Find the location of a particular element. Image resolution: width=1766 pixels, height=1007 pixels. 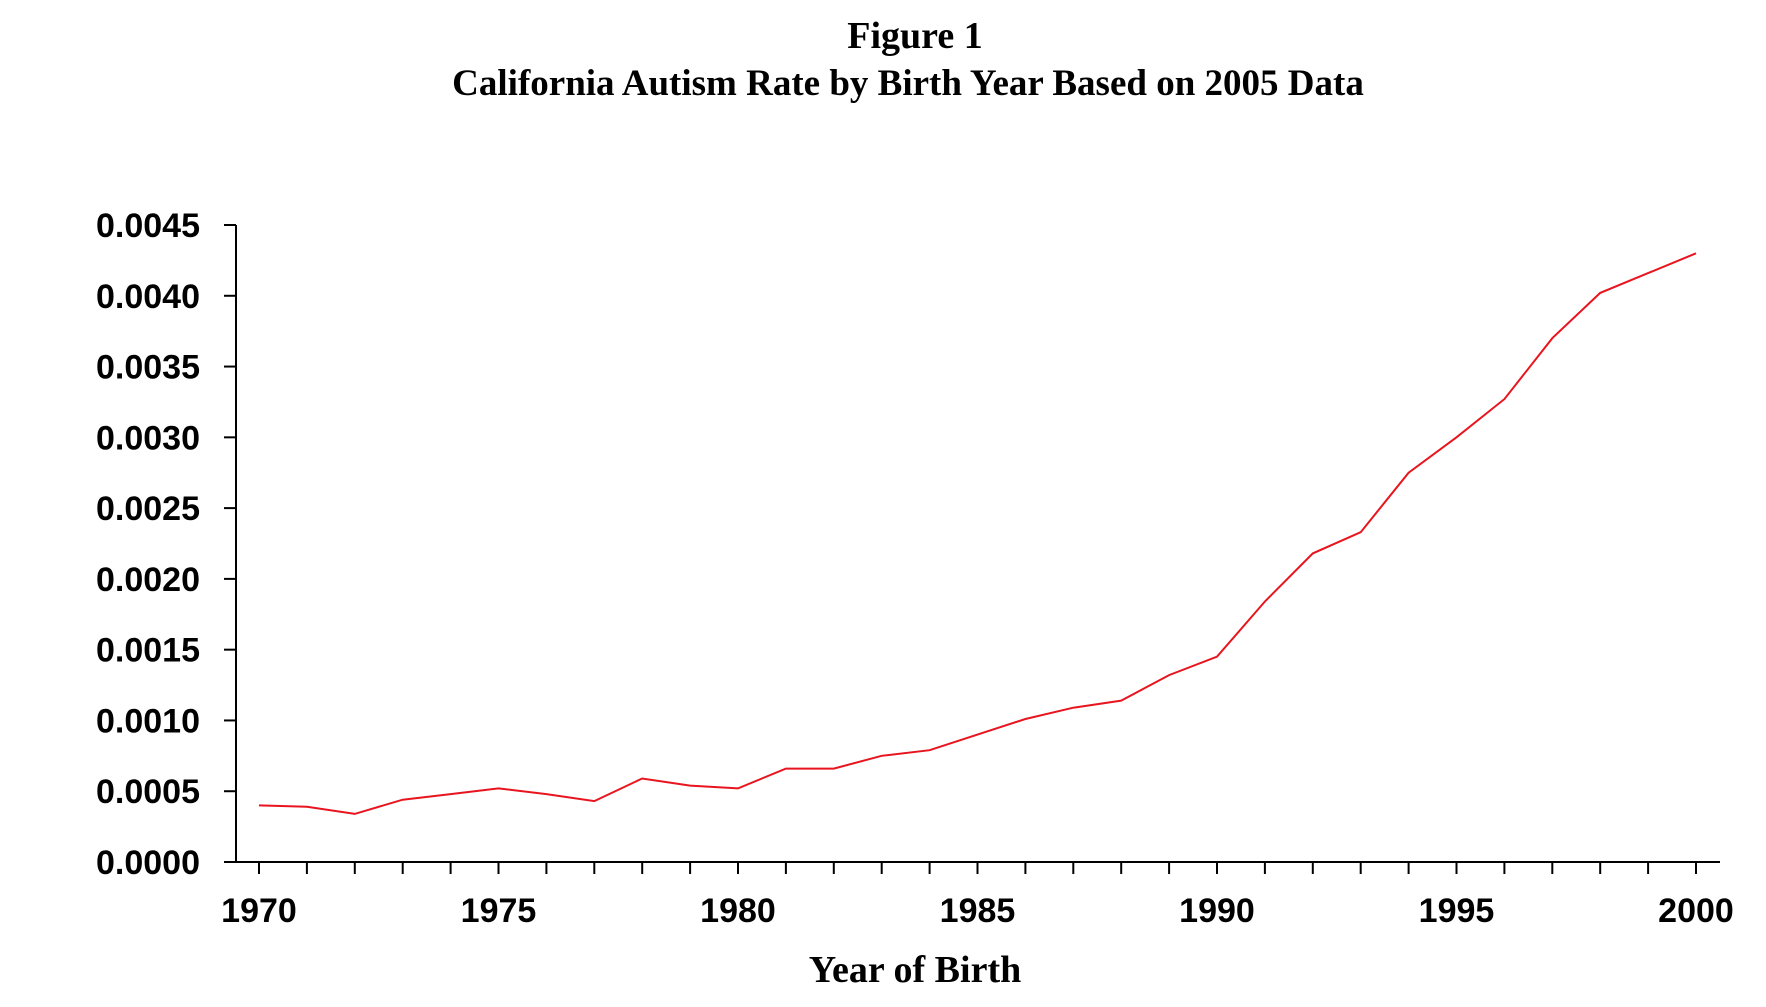

y-tick-label: 0.0000 is located at coordinates (148, 863).